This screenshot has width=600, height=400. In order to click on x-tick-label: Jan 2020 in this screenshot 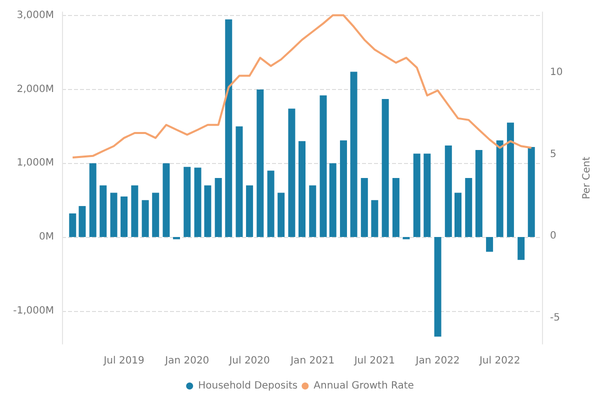, I will do `click(187, 361)`.